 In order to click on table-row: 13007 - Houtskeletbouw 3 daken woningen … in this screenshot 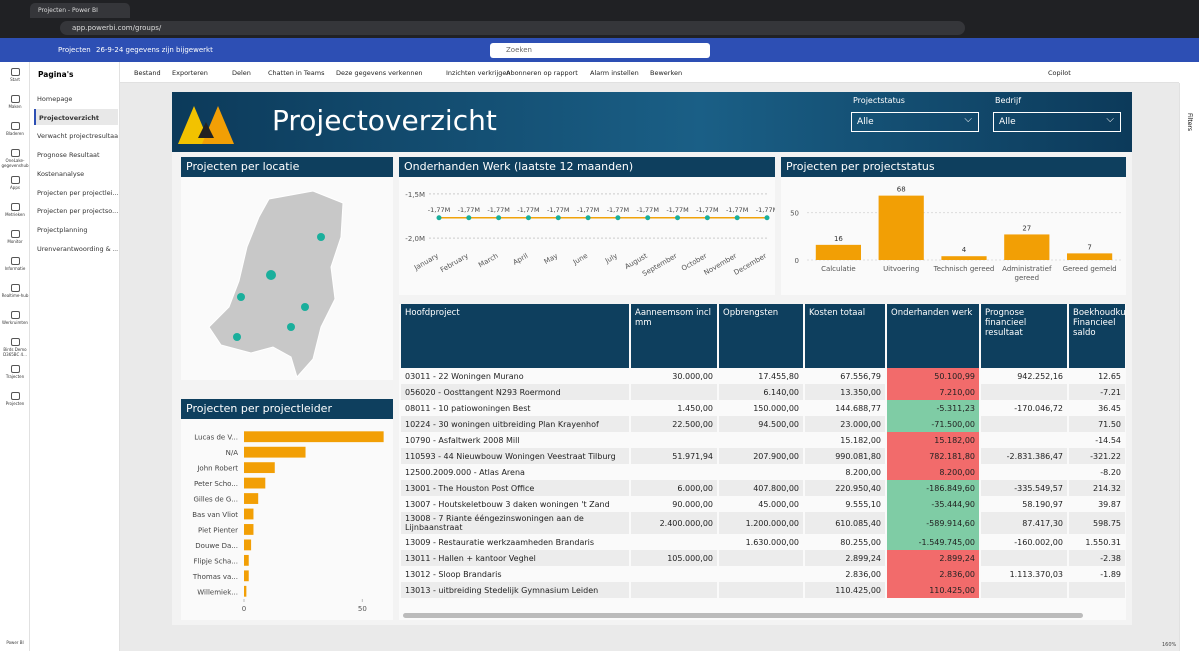, I will do `click(763, 504)`.